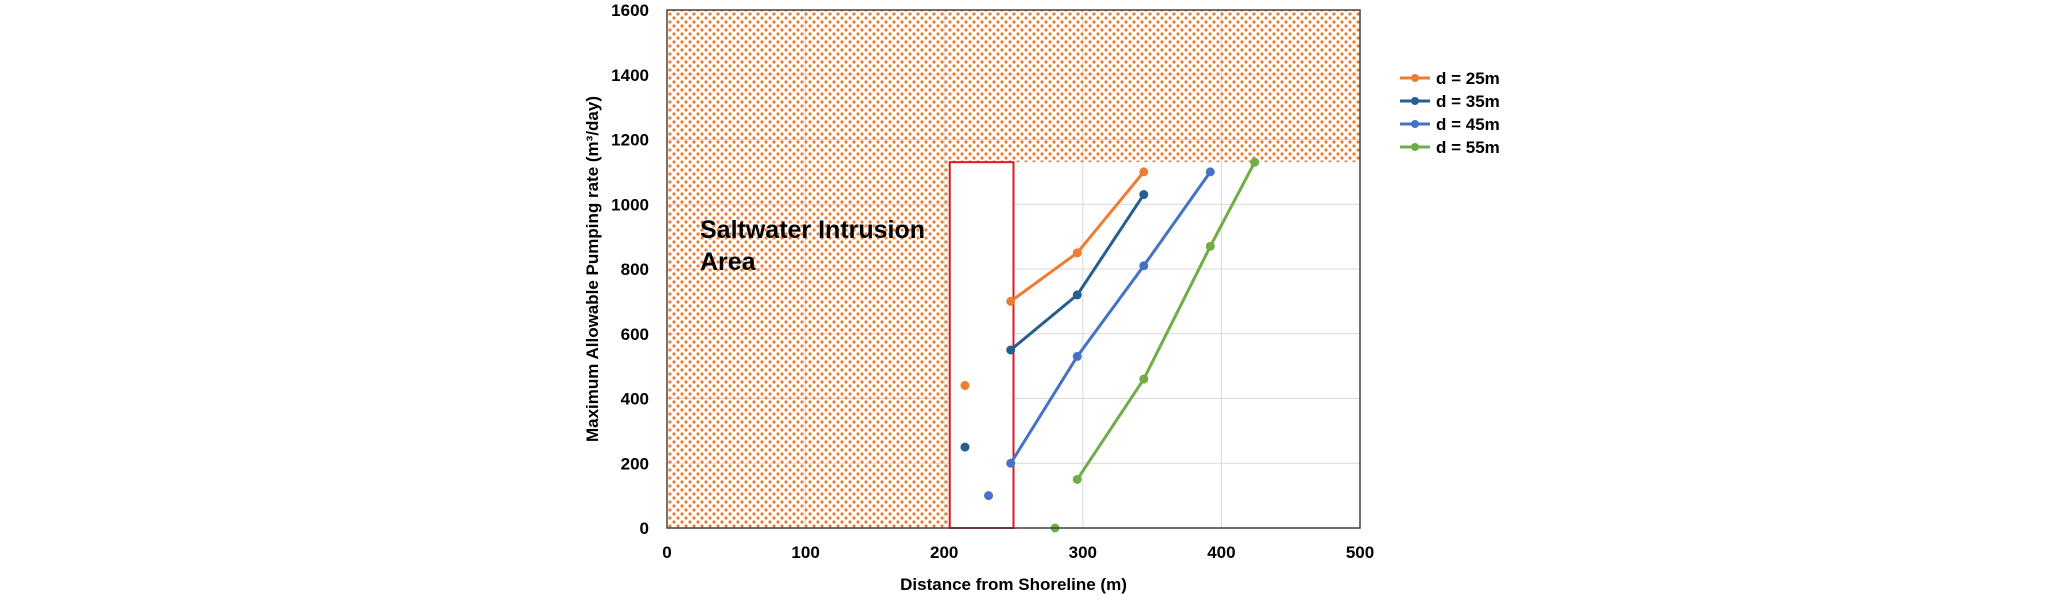 The image size is (2067, 601). I want to click on y-tick-label: 600, so click(635, 334).